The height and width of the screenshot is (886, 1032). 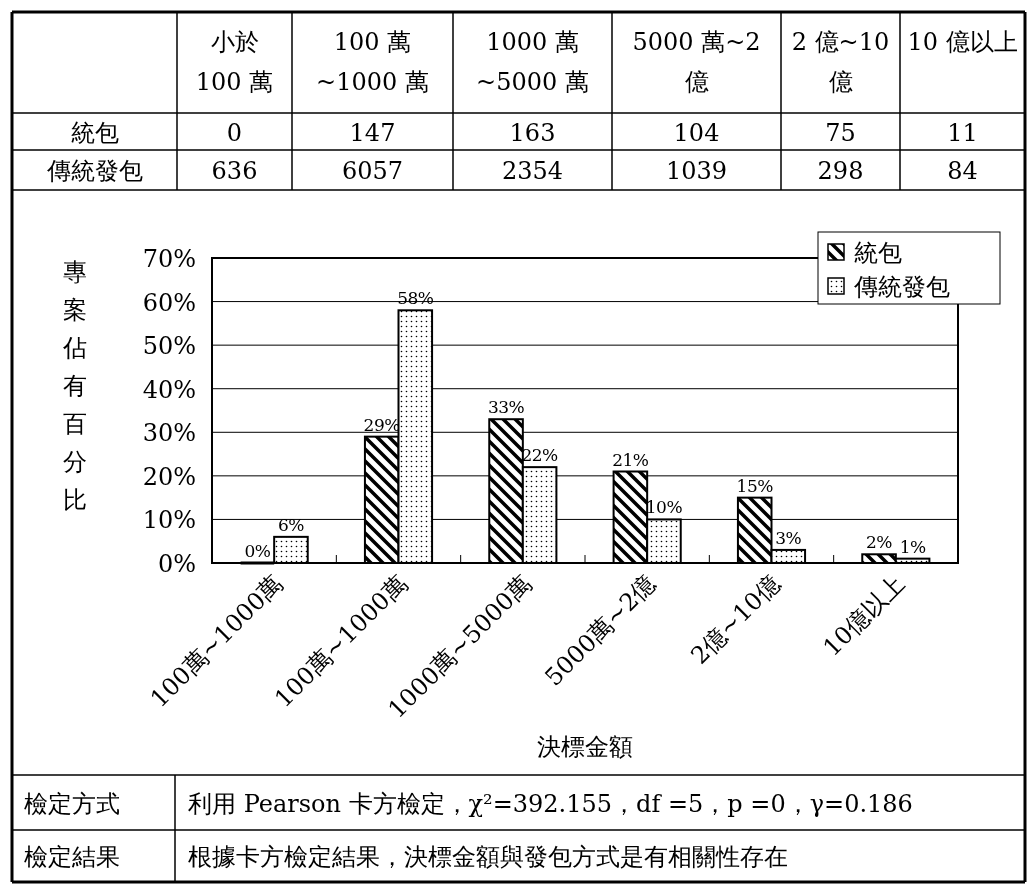 I want to click on data-label: 33%, so click(x=506, y=407).